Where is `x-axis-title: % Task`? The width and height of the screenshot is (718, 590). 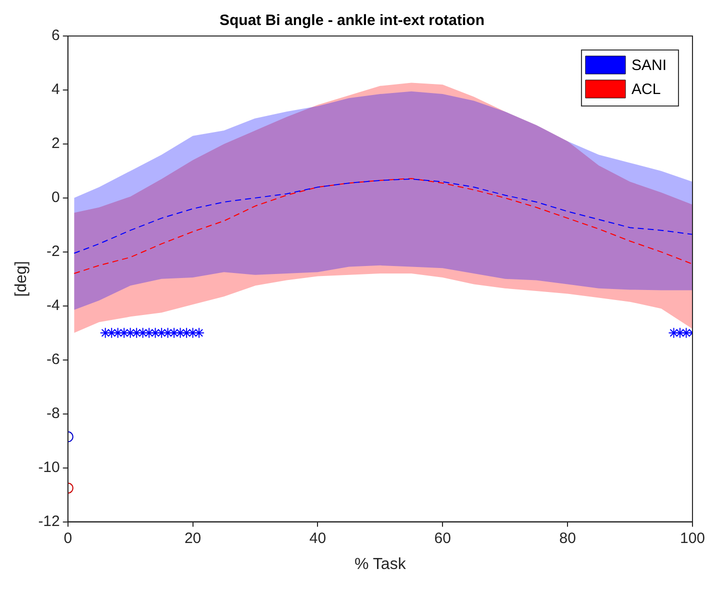 x-axis-title: % Task is located at coordinates (380, 564).